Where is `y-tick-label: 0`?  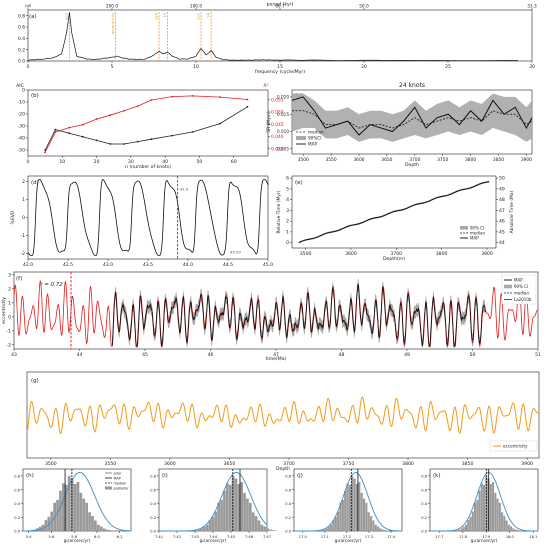
y-tick-label: 0 is located at coordinates (23, 91).